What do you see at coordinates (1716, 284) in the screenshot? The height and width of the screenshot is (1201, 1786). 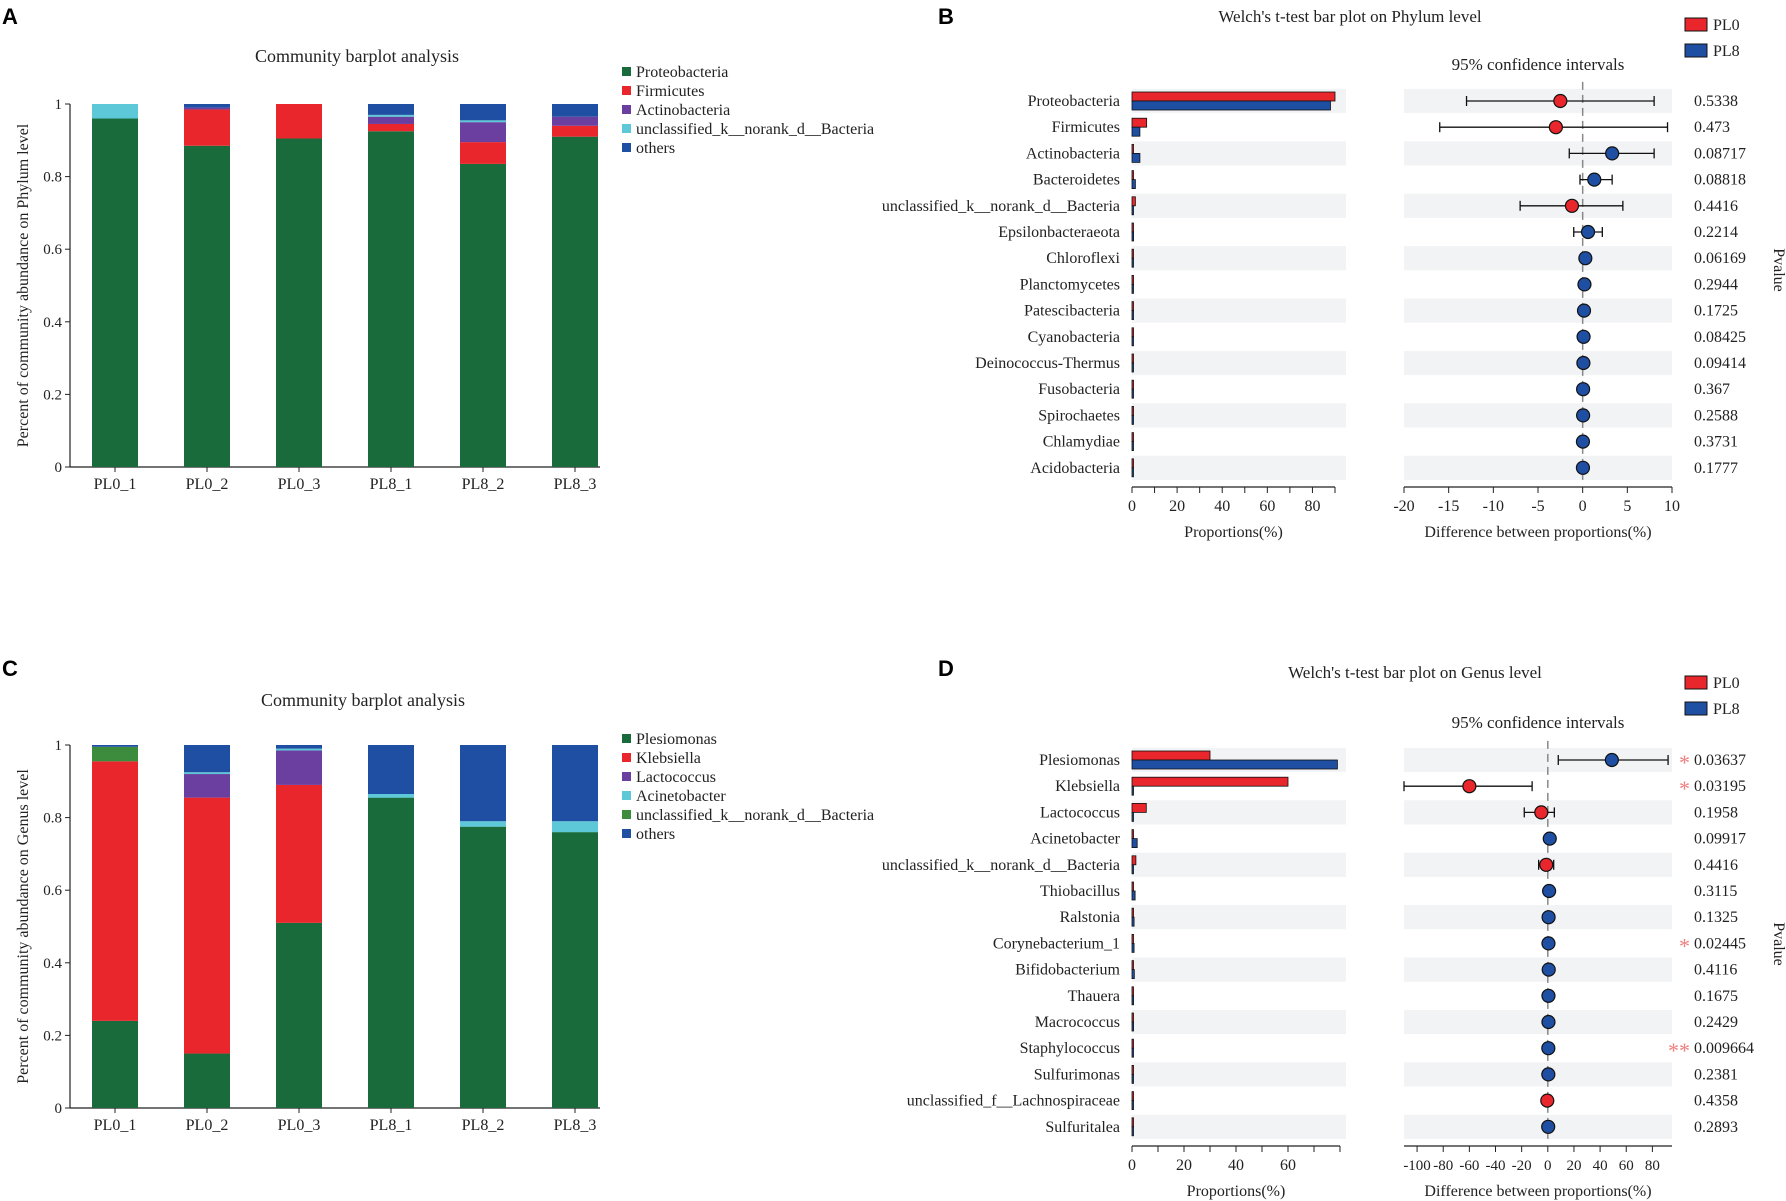 I see `pvalue: 0.2944` at bounding box center [1716, 284].